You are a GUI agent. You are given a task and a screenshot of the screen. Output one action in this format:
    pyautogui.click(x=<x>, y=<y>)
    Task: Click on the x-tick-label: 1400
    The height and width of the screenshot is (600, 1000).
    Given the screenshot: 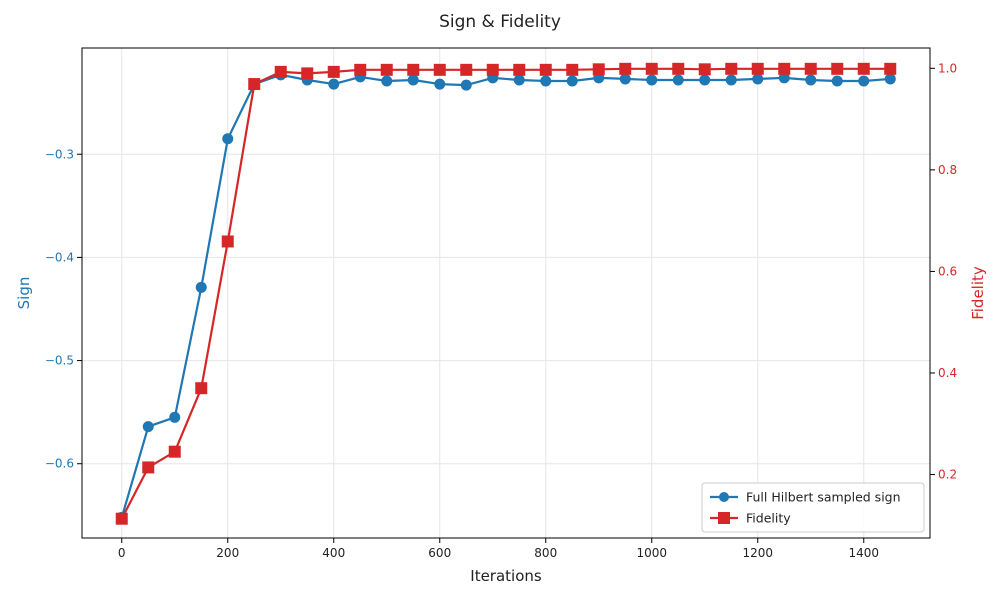 What is the action you would take?
    pyautogui.click(x=863, y=553)
    